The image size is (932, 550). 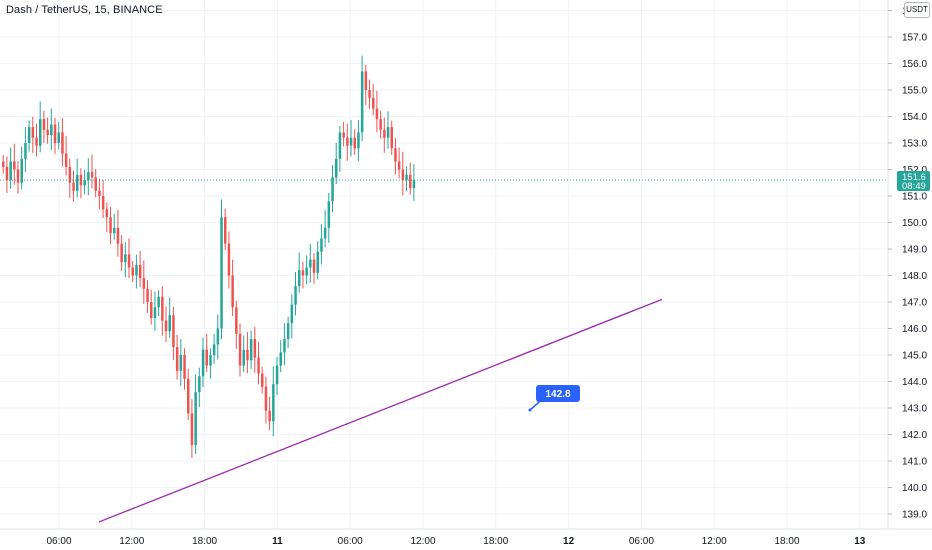 What do you see at coordinates (558, 393) in the screenshot?
I see `price-note-box` at bounding box center [558, 393].